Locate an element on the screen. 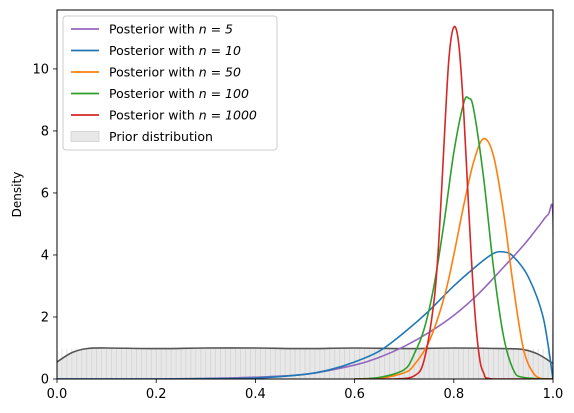  legend-box is located at coordinates (170, 83).